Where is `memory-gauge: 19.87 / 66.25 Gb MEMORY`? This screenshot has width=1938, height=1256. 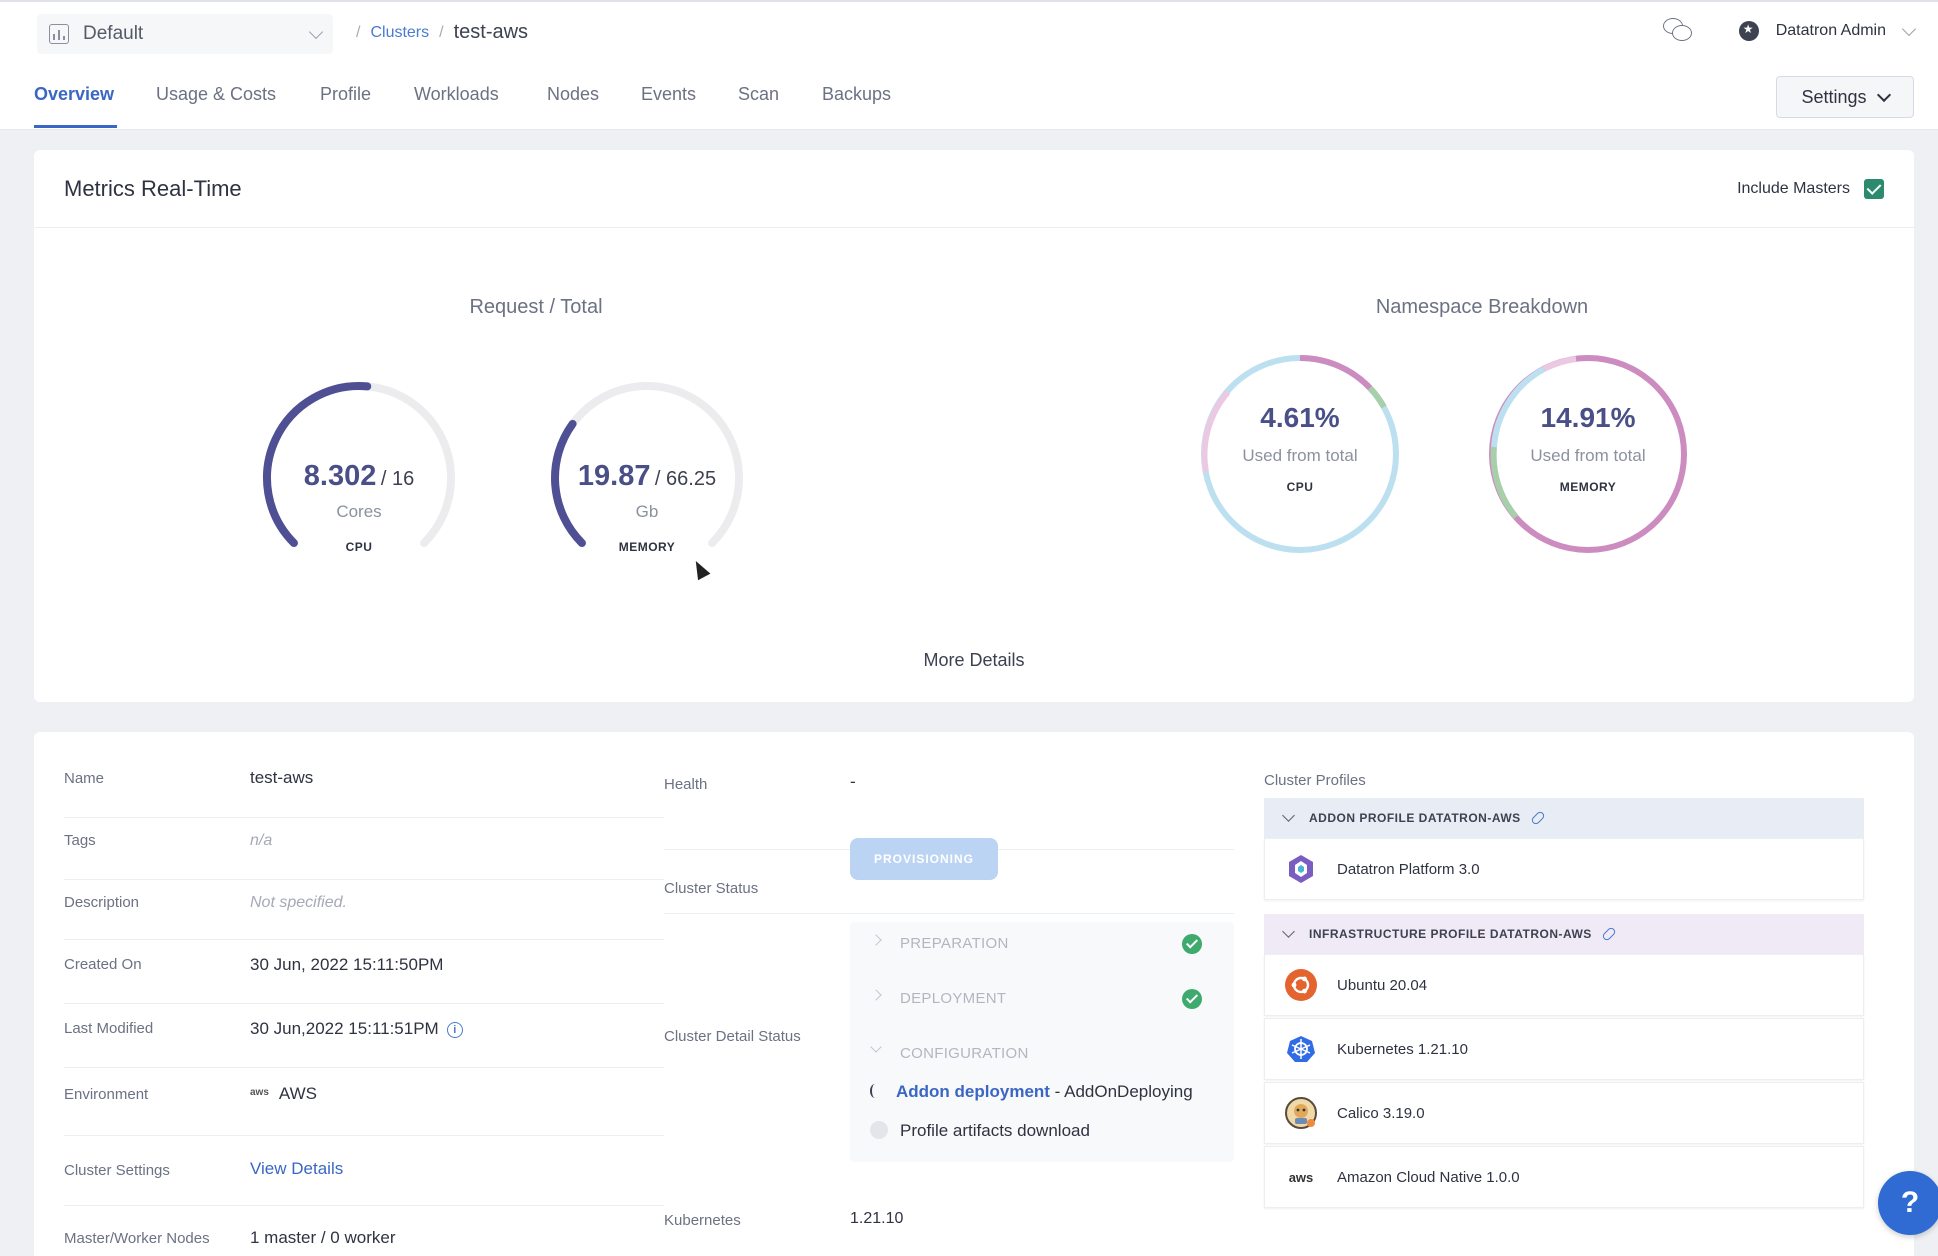 memory-gauge: 19.87 / 66.25 Gb MEMORY is located at coordinates (647, 478).